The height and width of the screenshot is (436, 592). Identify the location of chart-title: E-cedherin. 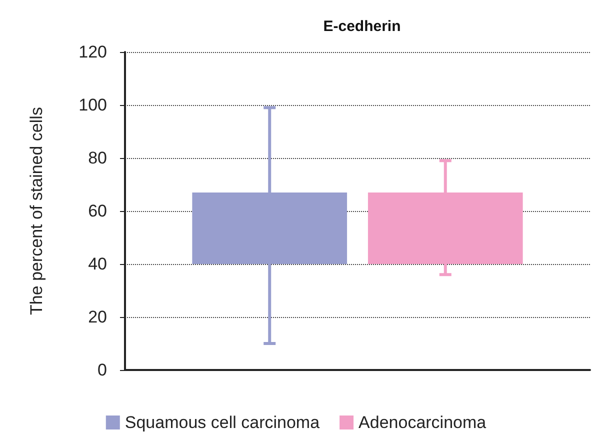
(362, 26).